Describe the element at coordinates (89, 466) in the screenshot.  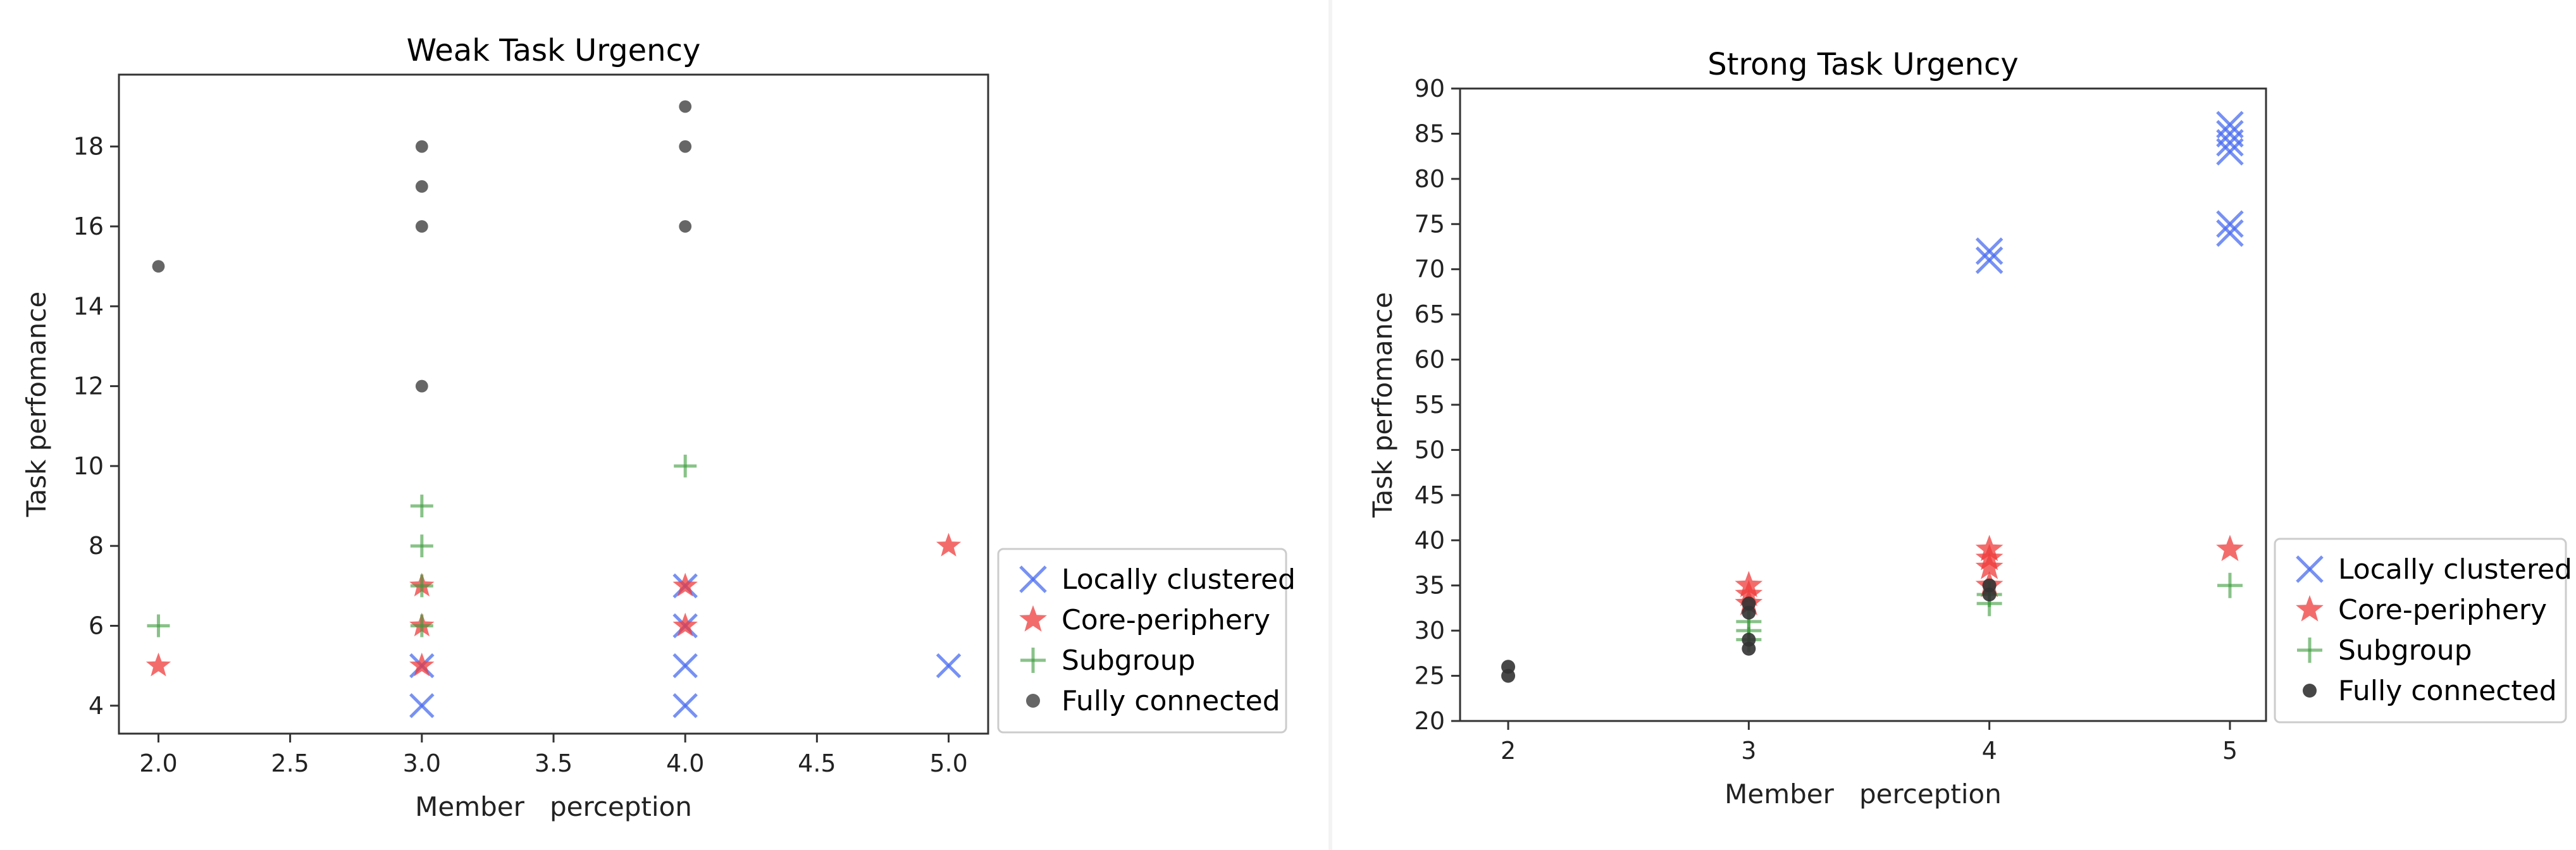
I see `y-tick-label: 10` at that location.